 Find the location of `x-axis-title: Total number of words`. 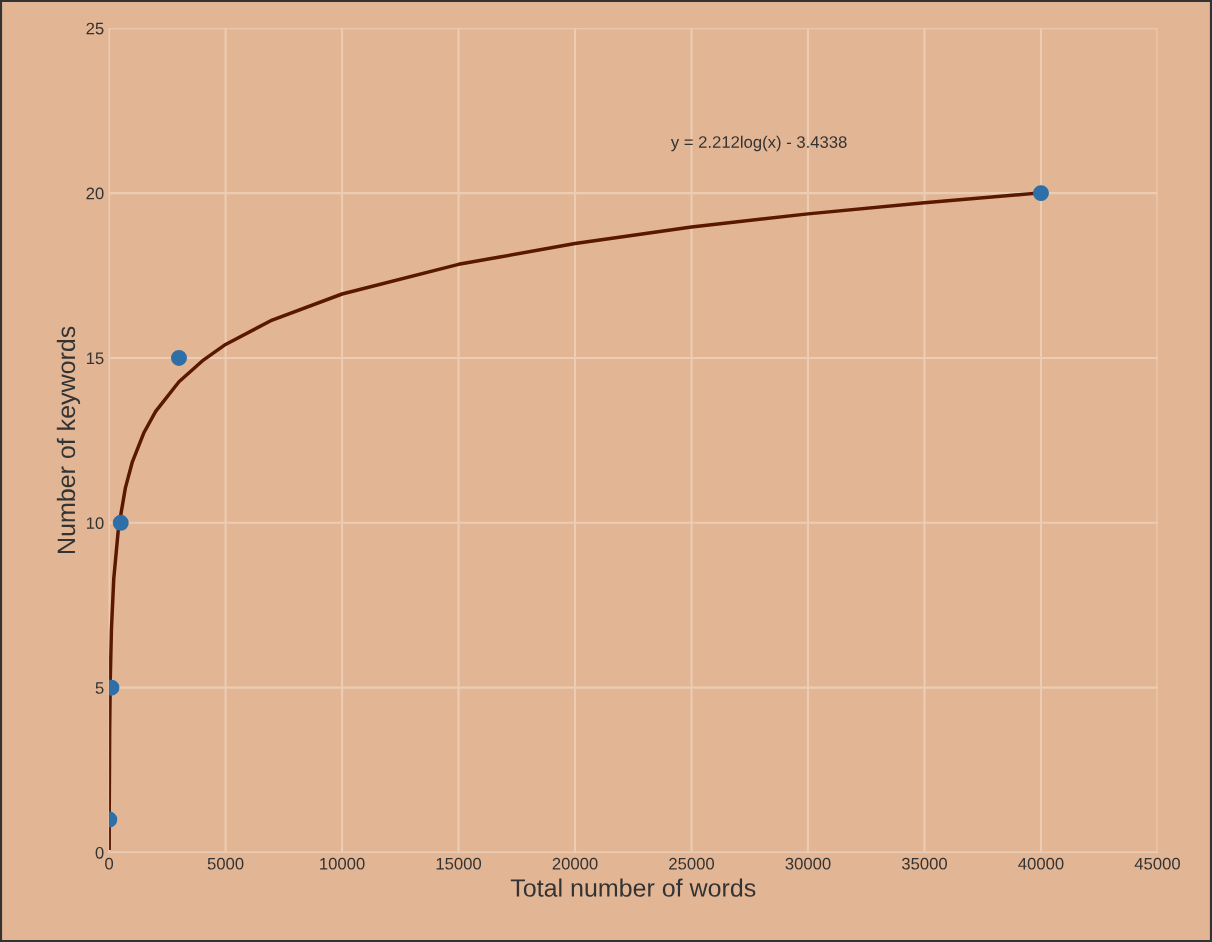

x-axis-title: Total number of words is located at coordinates (633, 887).